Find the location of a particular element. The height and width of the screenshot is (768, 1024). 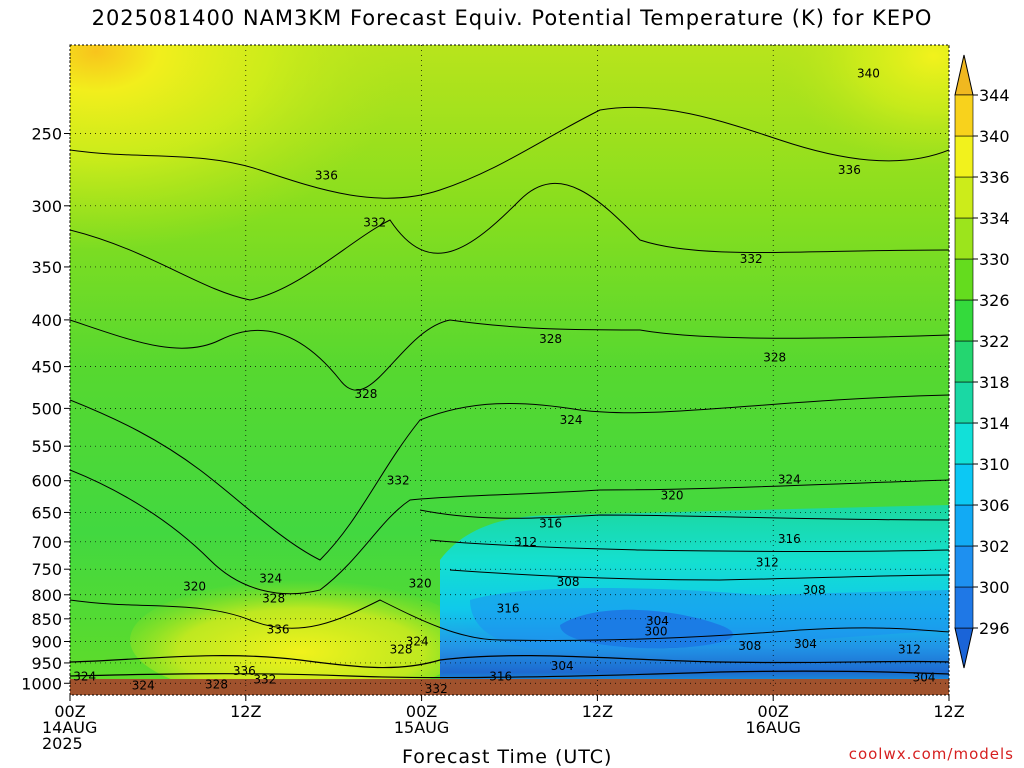

field-cold-band is located at coordinates (709, 619).